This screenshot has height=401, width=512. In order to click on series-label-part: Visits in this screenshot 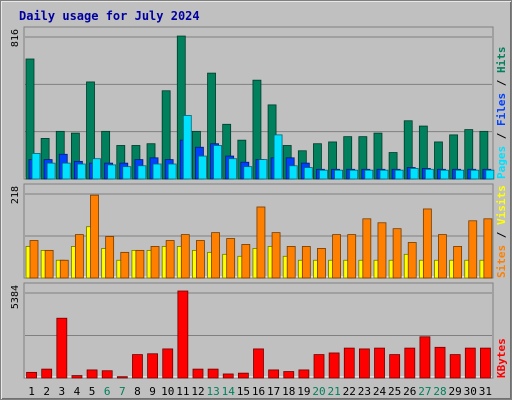, I will do `click(501, 205)`.